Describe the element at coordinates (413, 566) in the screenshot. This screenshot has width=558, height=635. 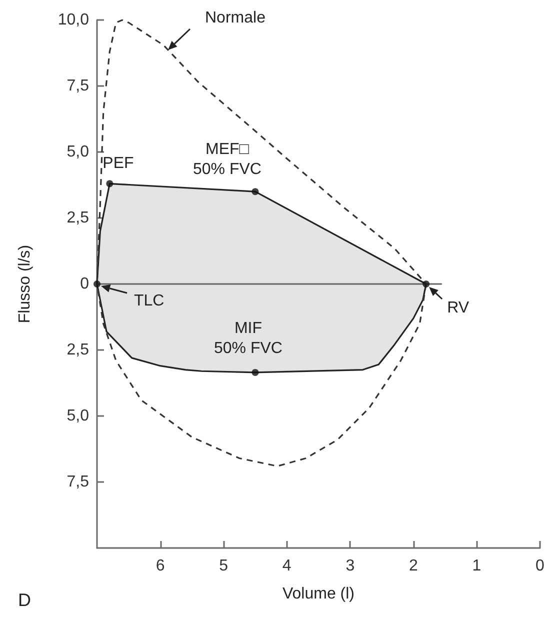
I see `x-tick-label: 2` at that location.